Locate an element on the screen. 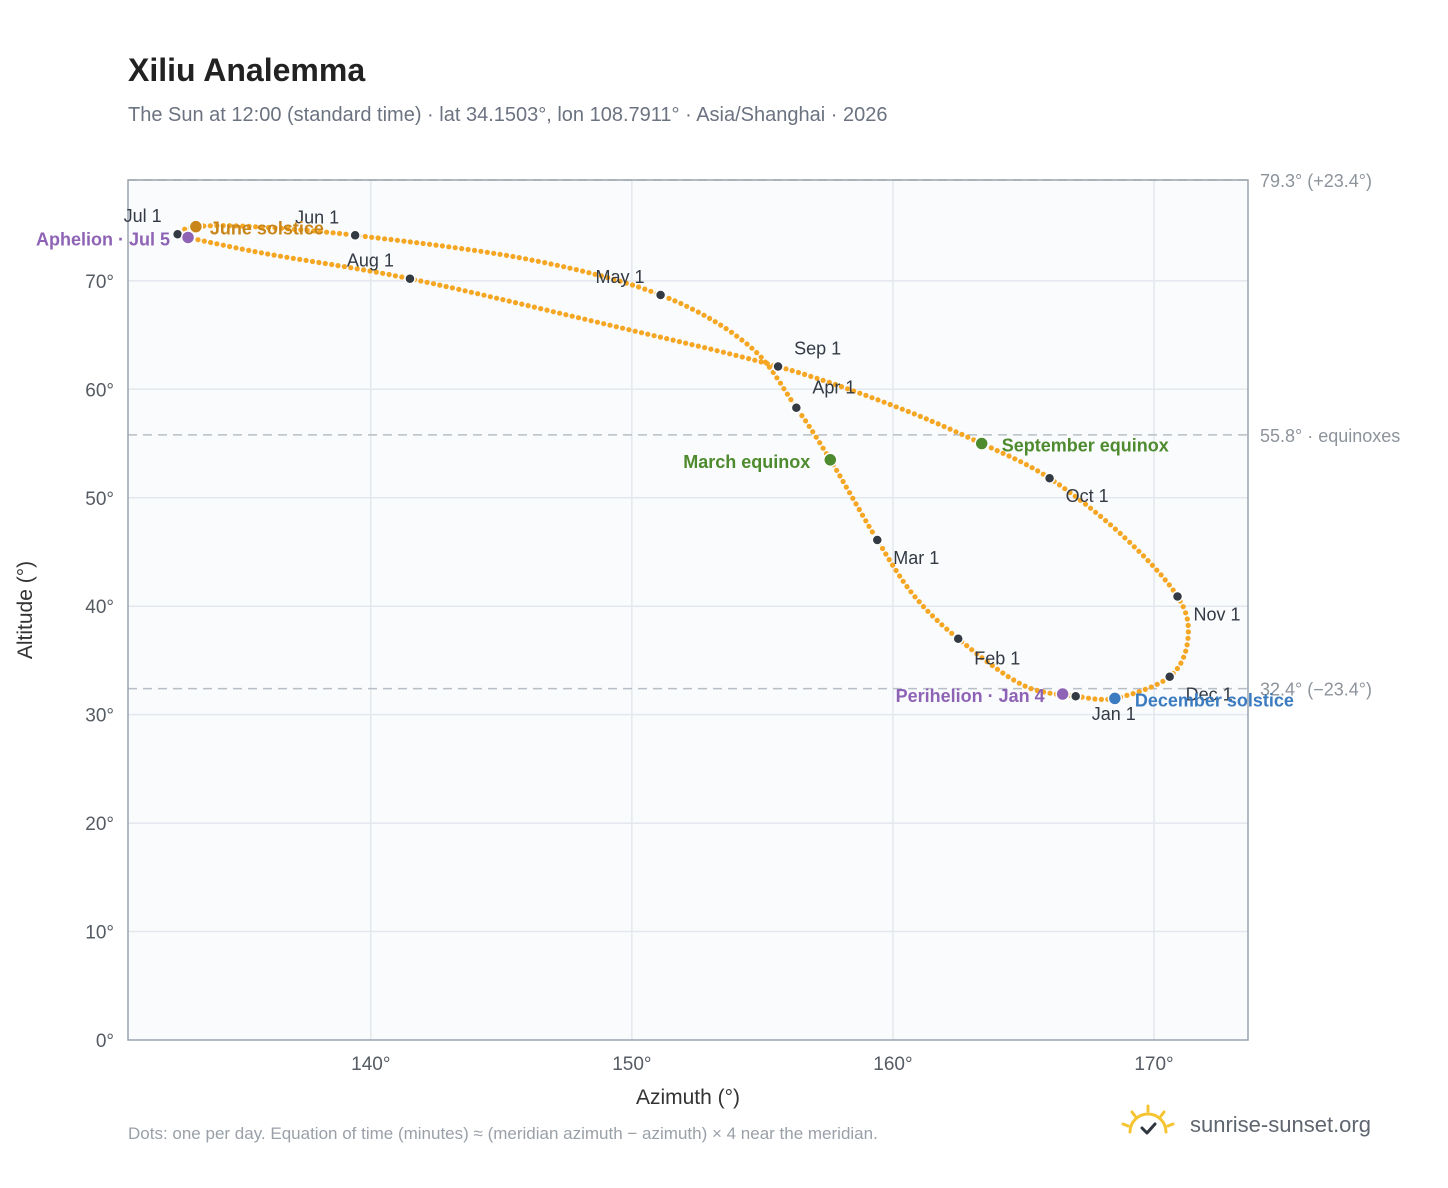 This screenshot has height=1188, width=1448. brand: sunrise-sunset.org is located at coordinates (1280, 1126).